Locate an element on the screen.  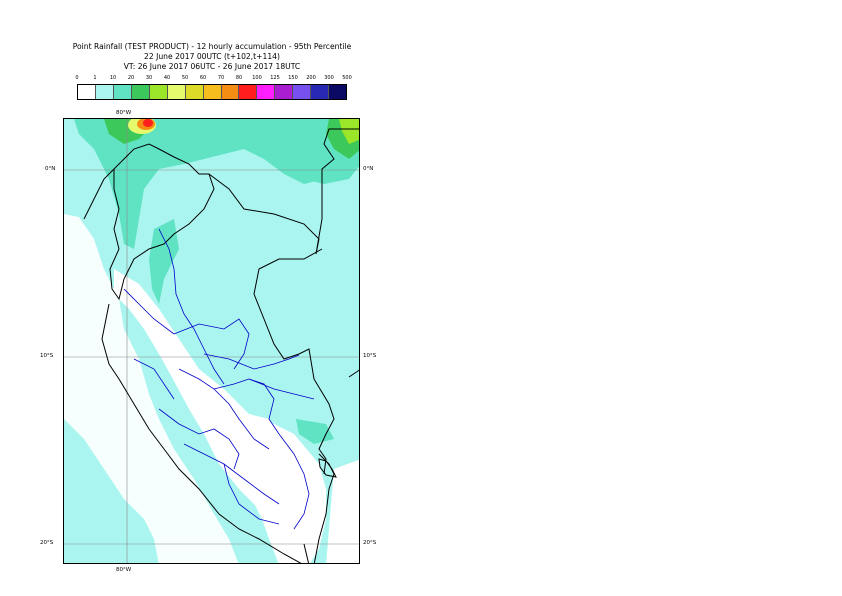
legend-tick-label: 80 is located at coordinates (239, 78).